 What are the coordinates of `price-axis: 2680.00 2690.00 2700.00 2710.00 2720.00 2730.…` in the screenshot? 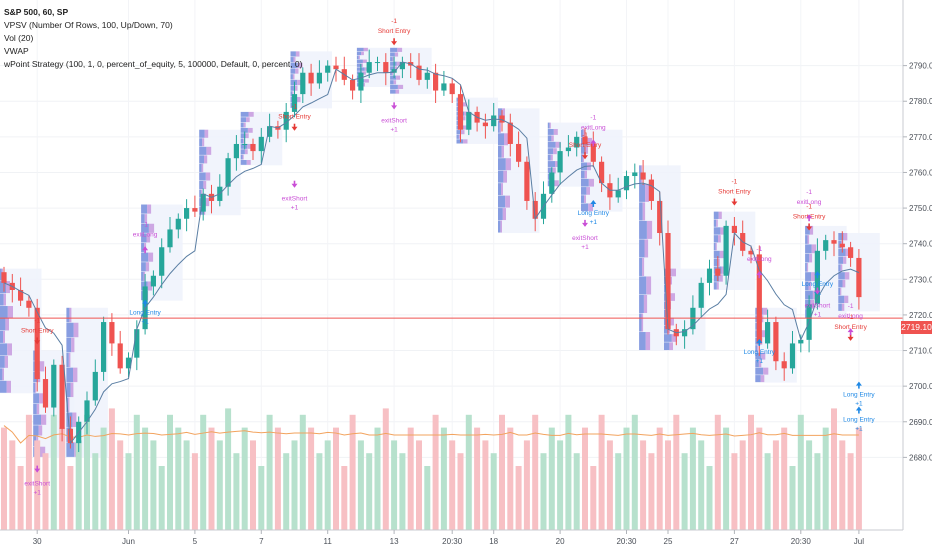 It's located at (917, 265).